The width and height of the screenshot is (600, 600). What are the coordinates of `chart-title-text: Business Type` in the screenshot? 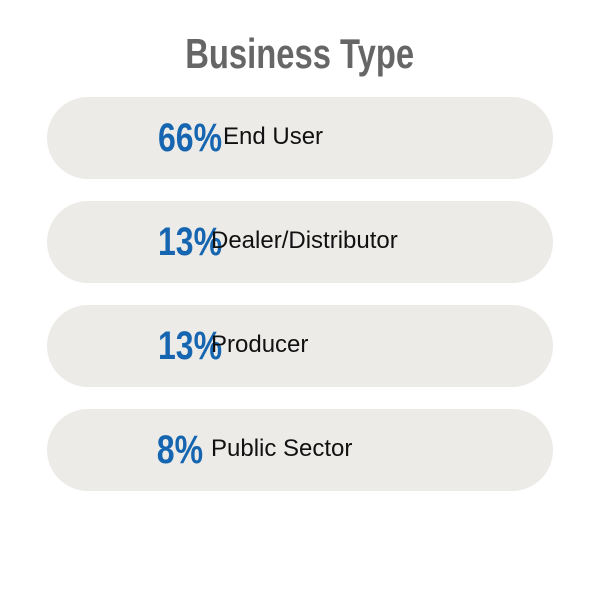 It's located at (300, 53).